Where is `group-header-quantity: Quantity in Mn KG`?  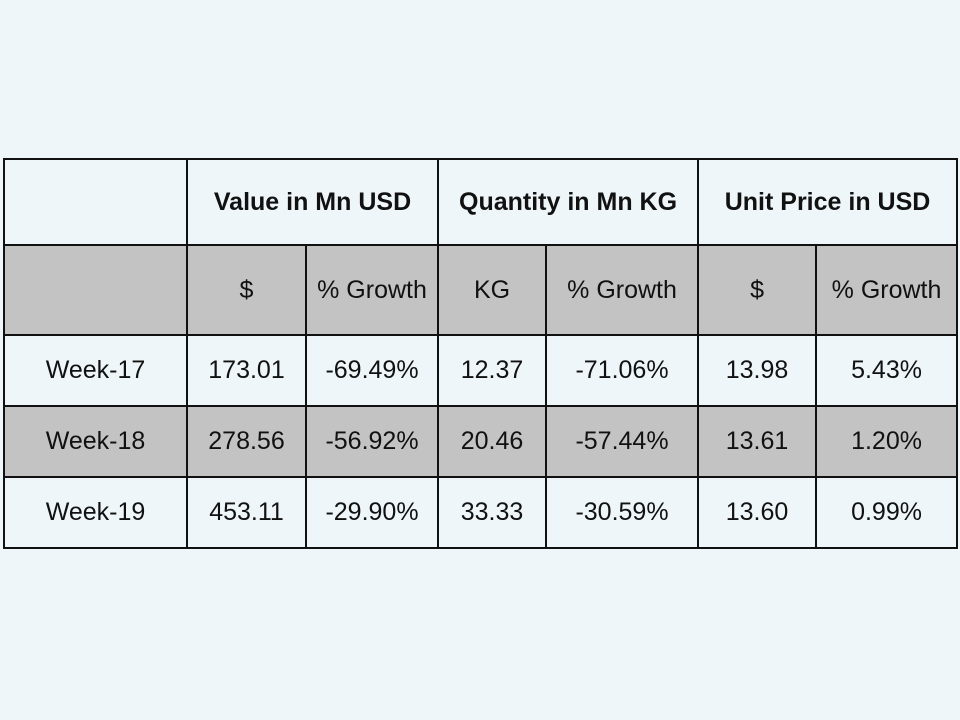
group-header-quantity: Quantity in Mn KG is located at coordinates (568, 202).